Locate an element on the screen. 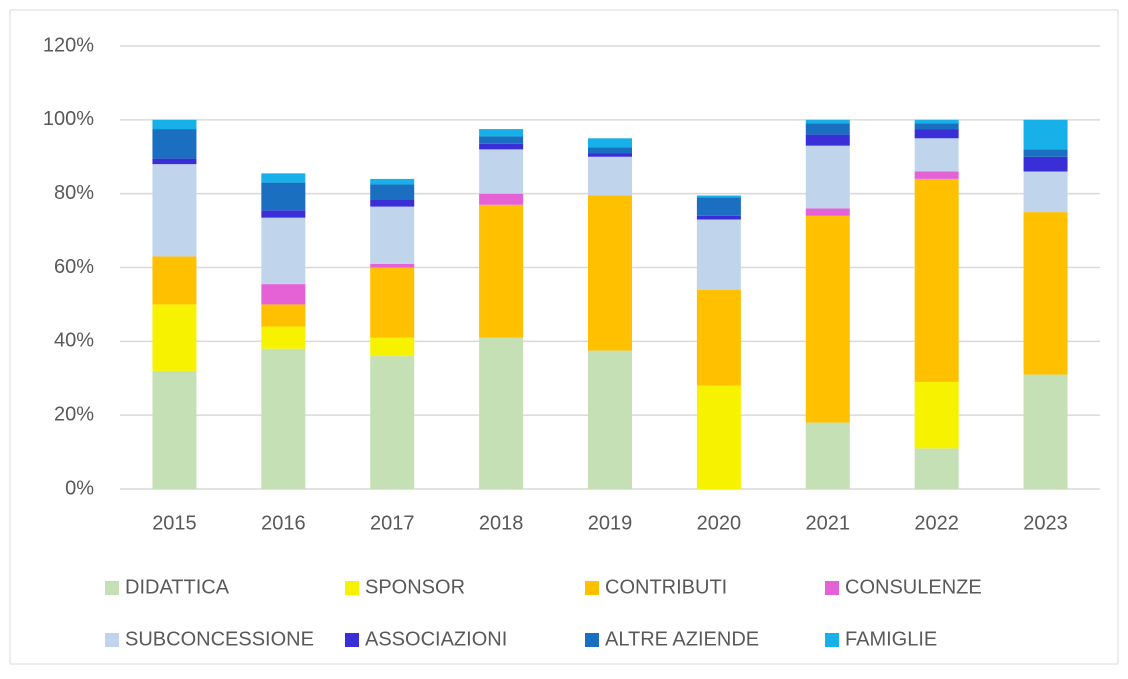  y-tick-label: 100% is located at coordinates (68, 119).